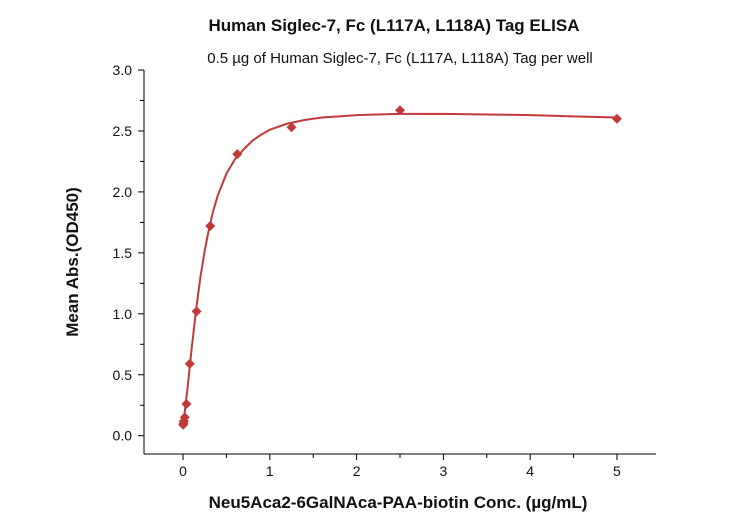  Describe the element at coordinates (123, 375) in the screenshot. I see `y-tick-label: 0.5` at that location.